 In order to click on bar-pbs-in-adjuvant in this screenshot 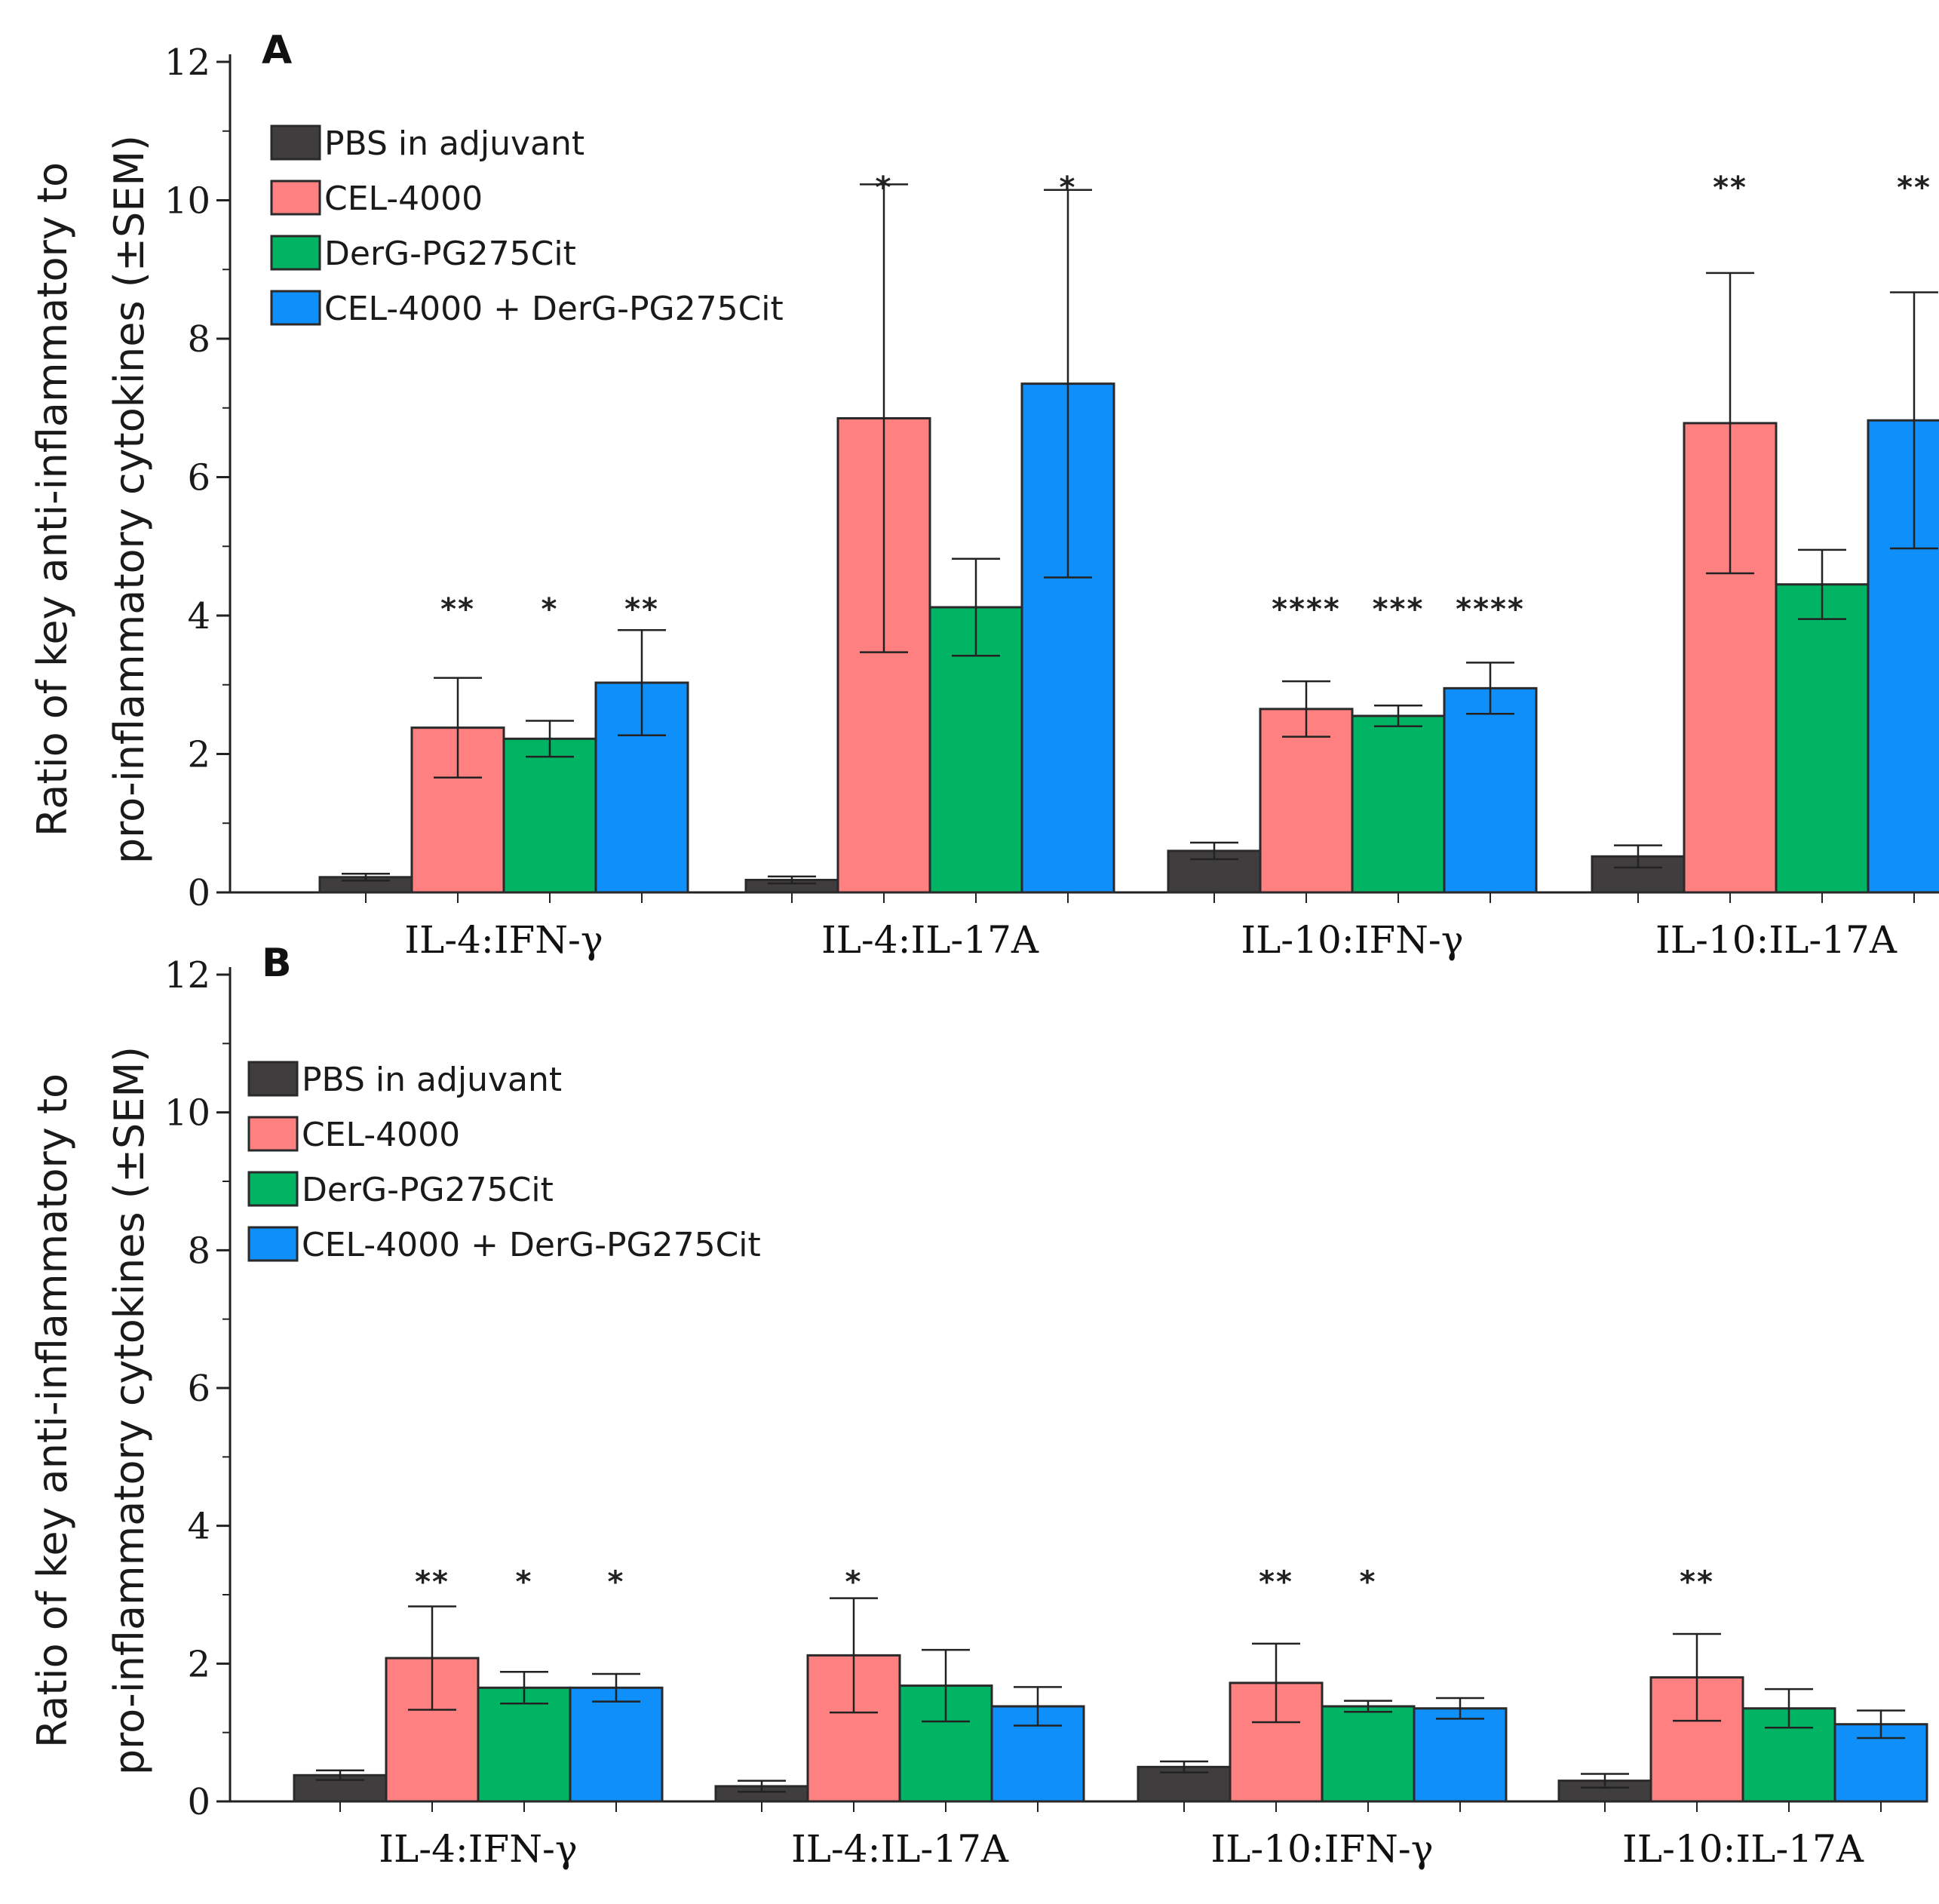, I will do `click(1214, 871)`.